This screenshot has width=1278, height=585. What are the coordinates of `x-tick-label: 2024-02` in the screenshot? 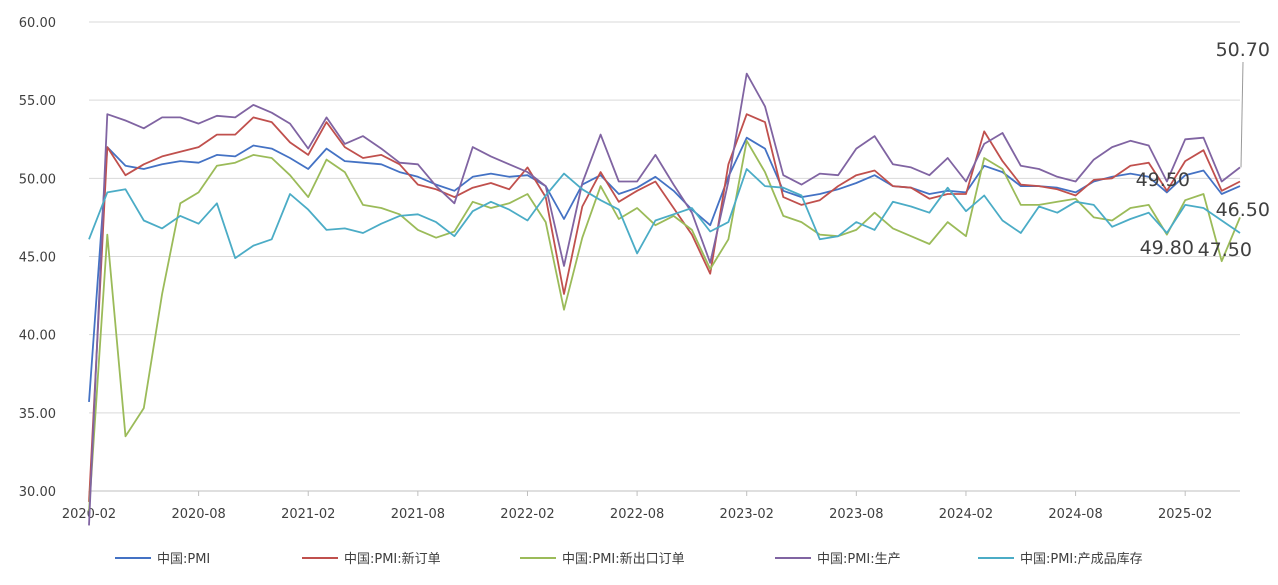 It's located at (966, 514).